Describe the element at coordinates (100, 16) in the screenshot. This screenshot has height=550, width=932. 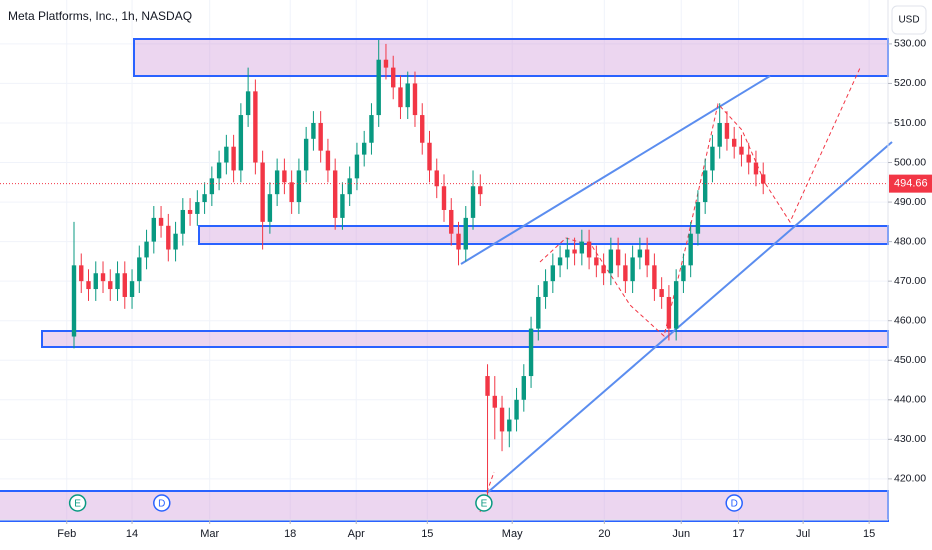
I see `chart-title: Meta Platforms, Inc., 1h, NASDAQ` at that location.